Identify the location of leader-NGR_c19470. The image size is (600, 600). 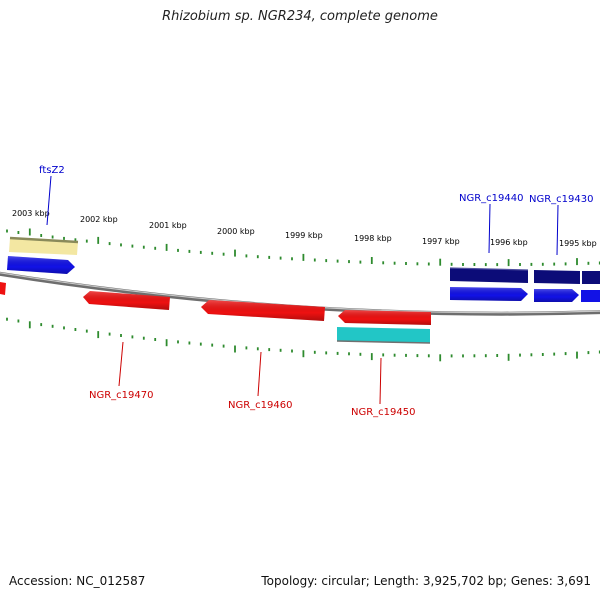
(121, 364).